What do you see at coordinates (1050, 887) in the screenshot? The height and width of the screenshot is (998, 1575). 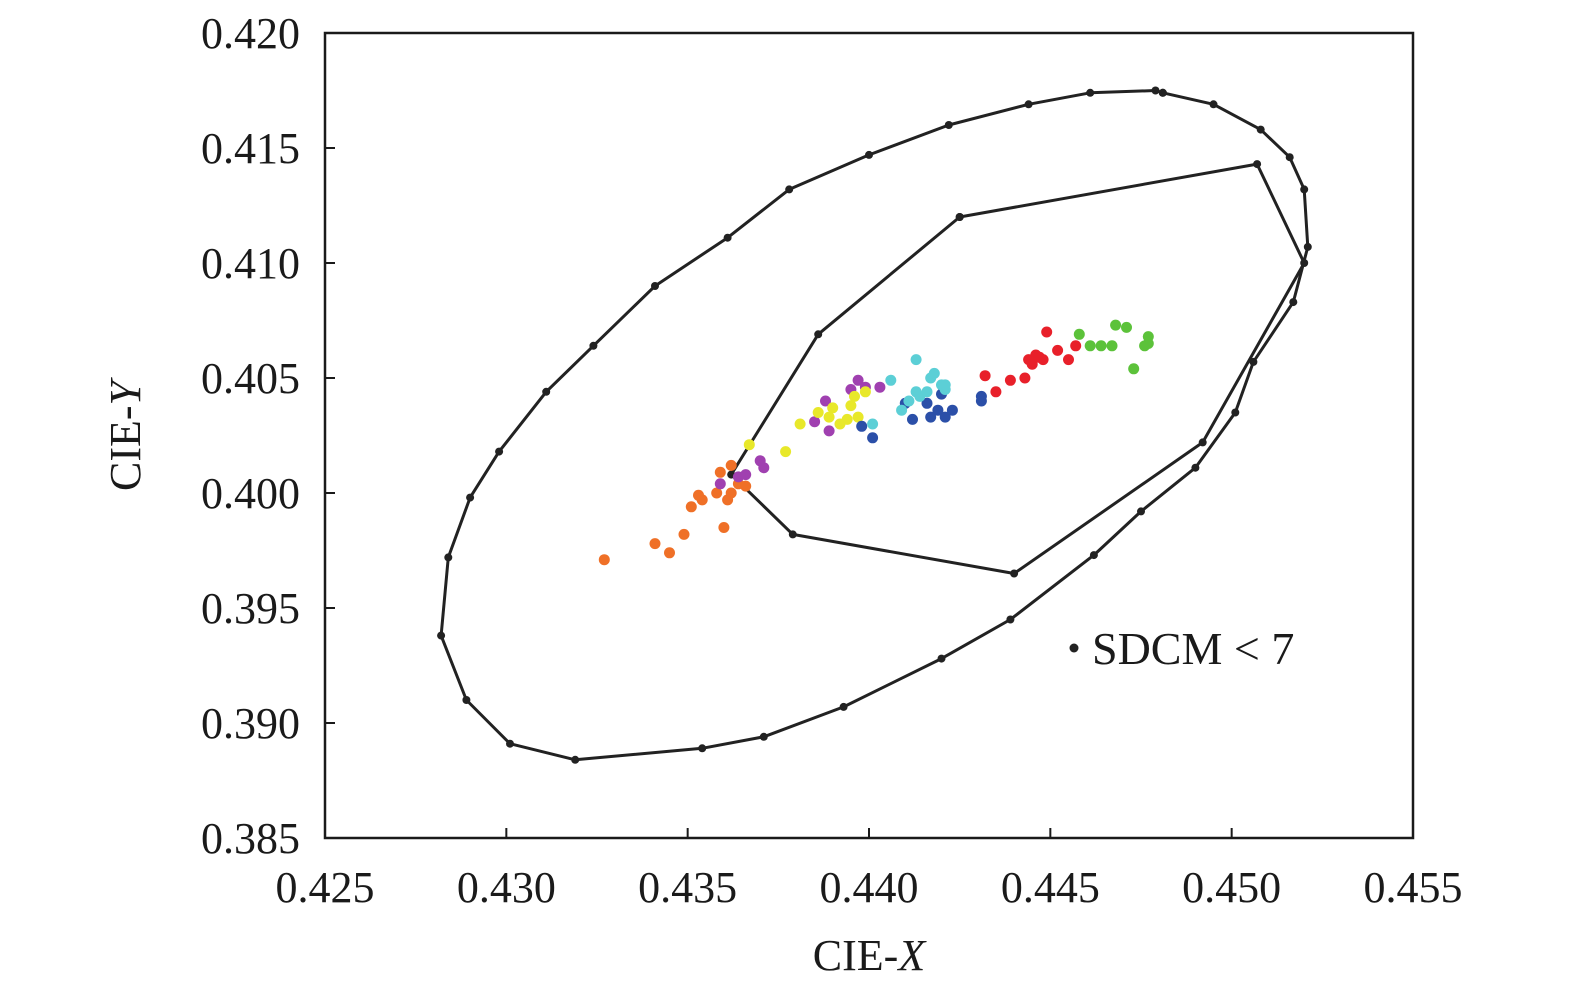 I see `x-tick-label-4: 0.445` at bounding box center [1050, 887].